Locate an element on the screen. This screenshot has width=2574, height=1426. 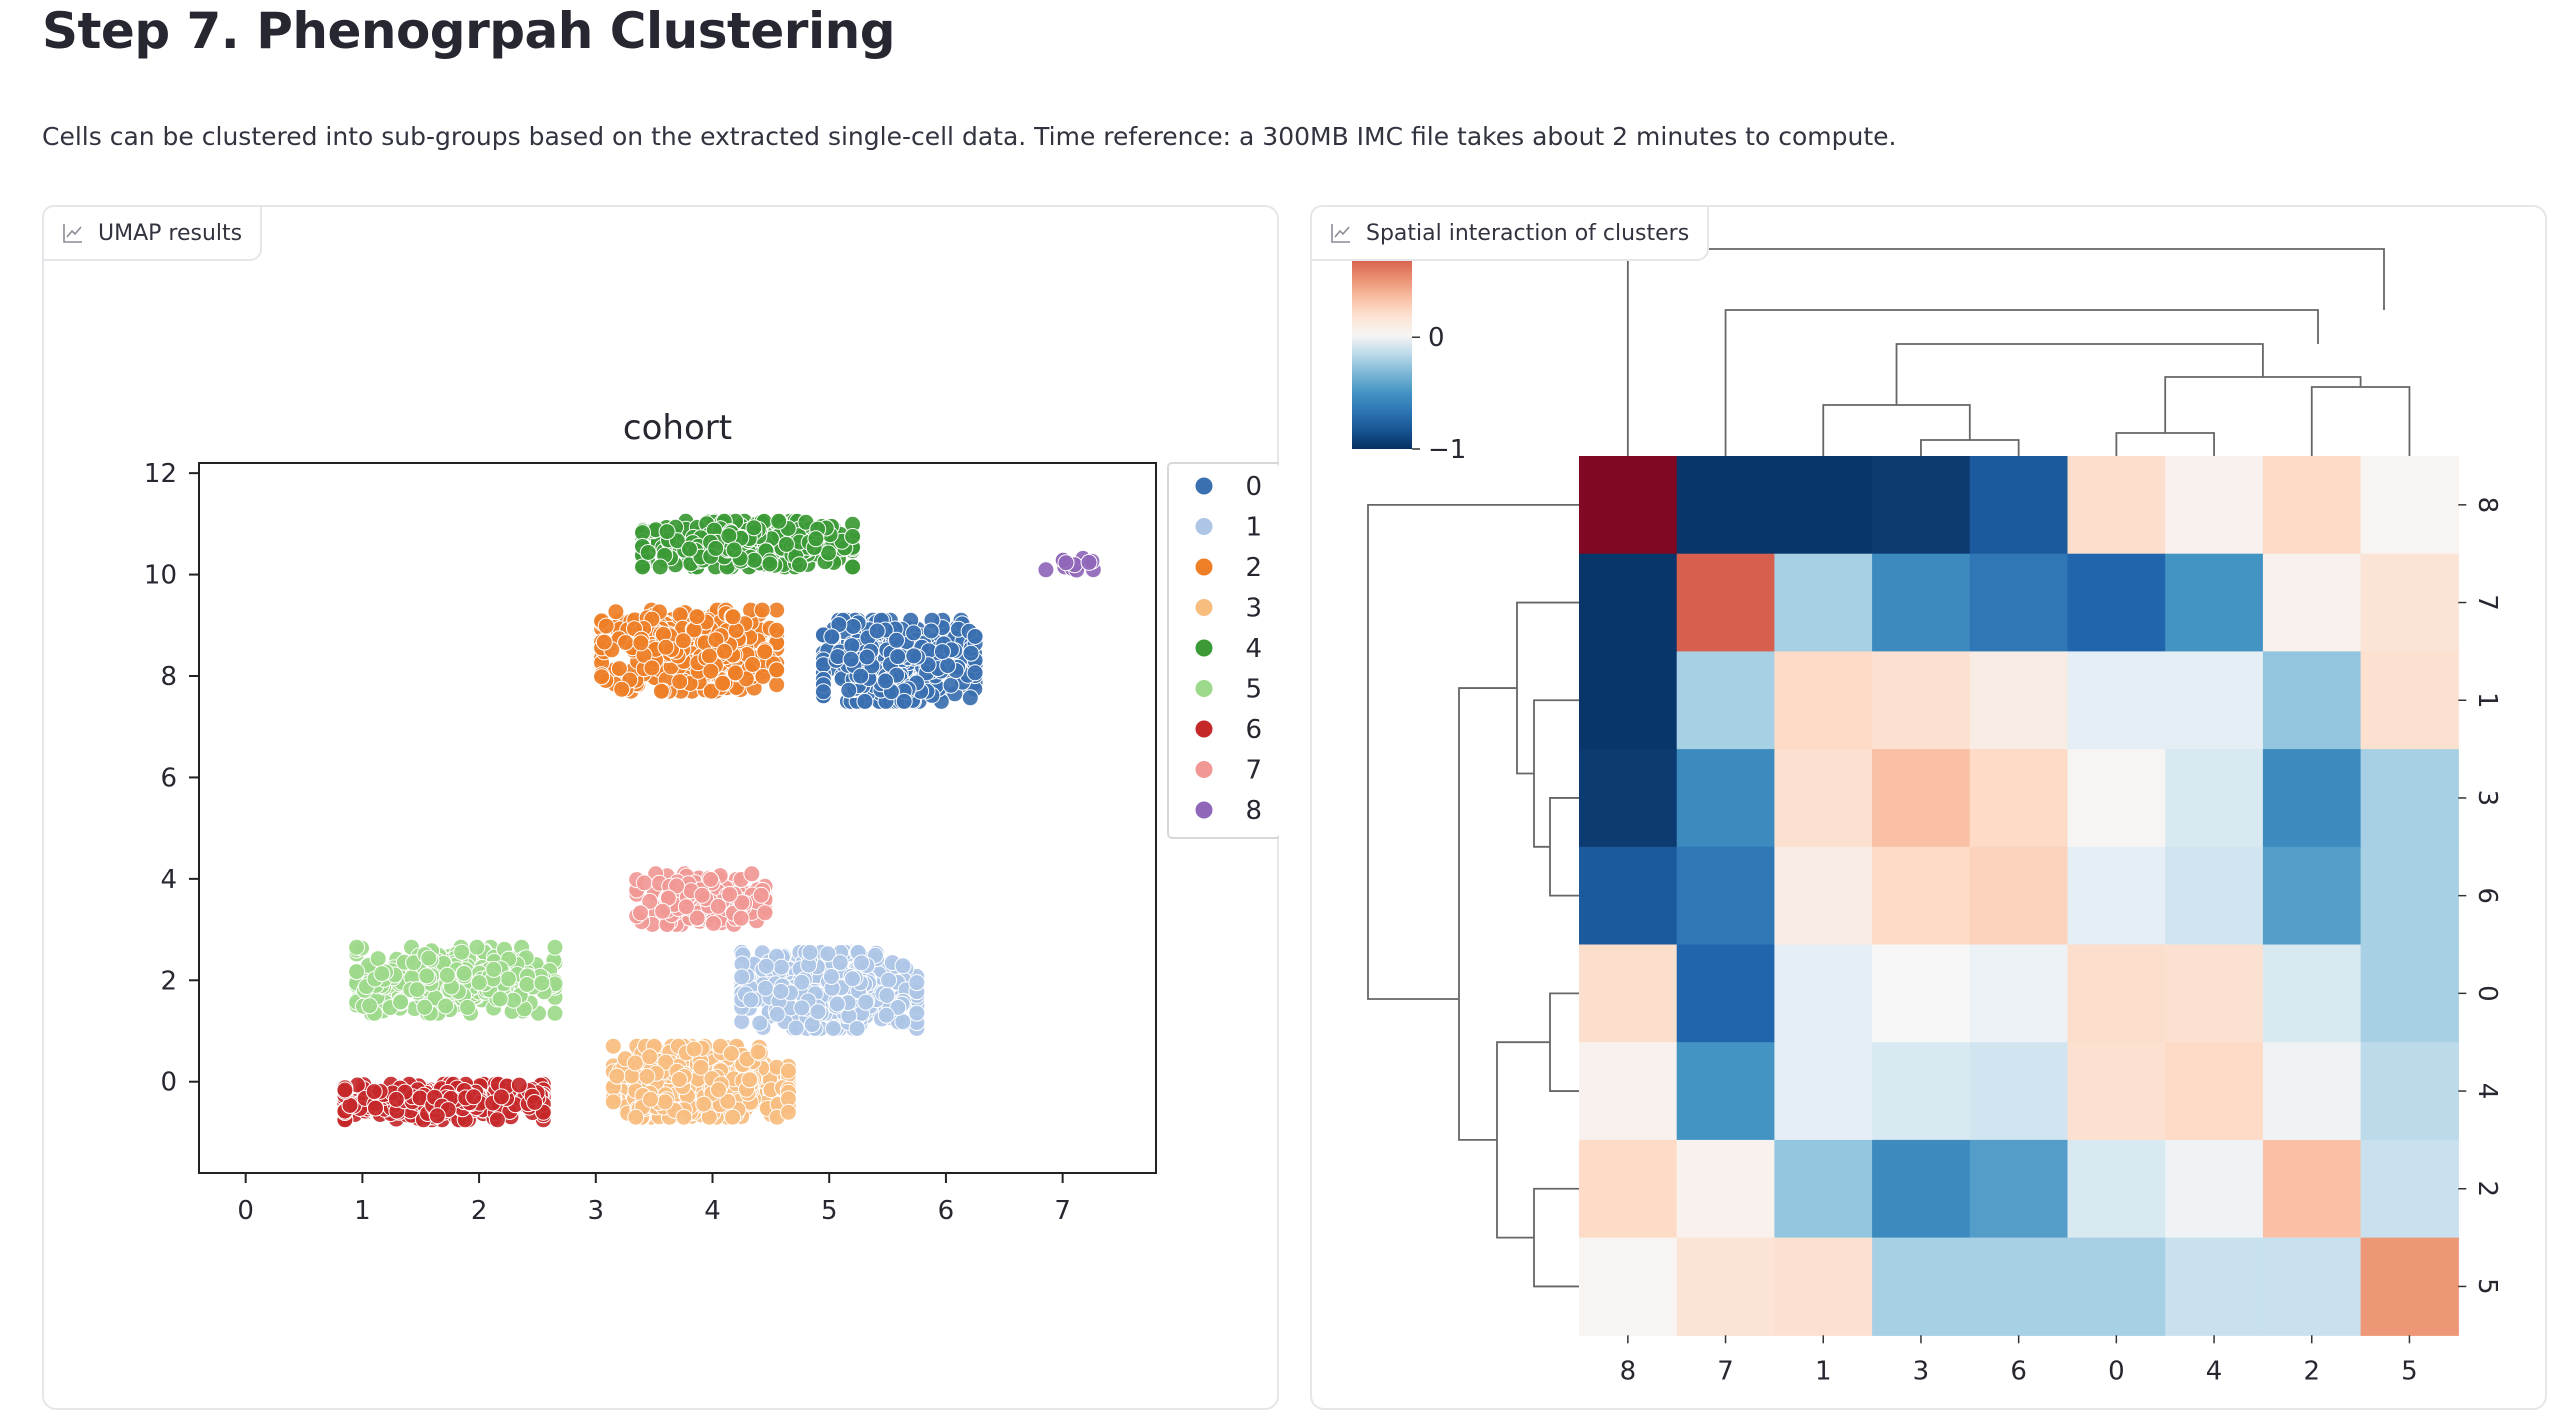
heatmap-tab: Spatial interaction of clusters is located at coordinates (1510, 233).